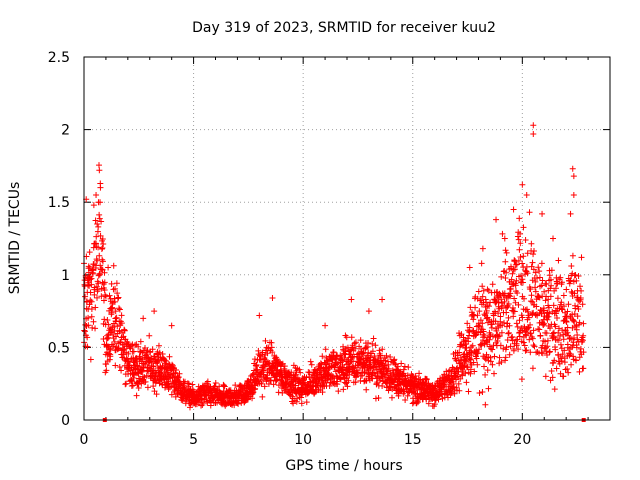 Image resolution: width=640 pixels, height=480 pixels. I want to click on x-tick-label: 5, so click(193, 440).